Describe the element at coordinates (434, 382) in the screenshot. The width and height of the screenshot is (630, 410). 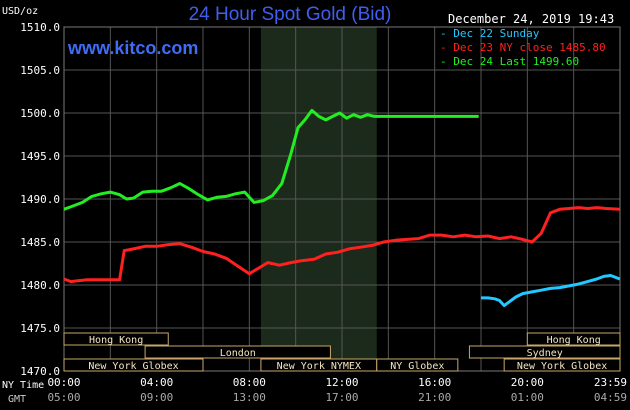
I see `x-tick-ny: 16:00` at that location.